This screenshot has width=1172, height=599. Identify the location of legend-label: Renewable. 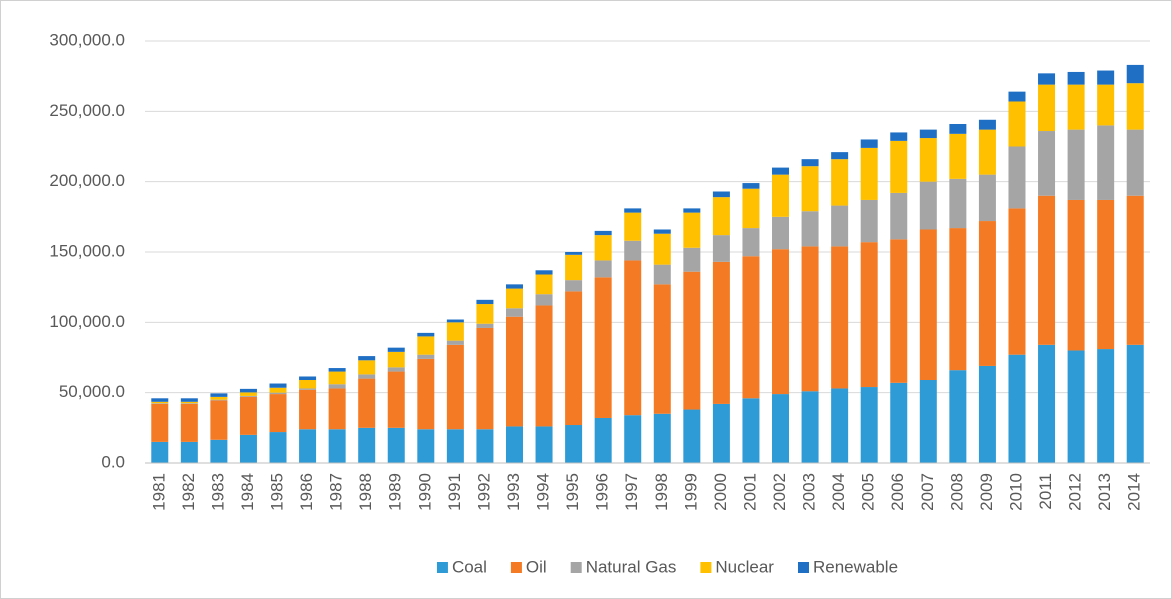
(855, 566).